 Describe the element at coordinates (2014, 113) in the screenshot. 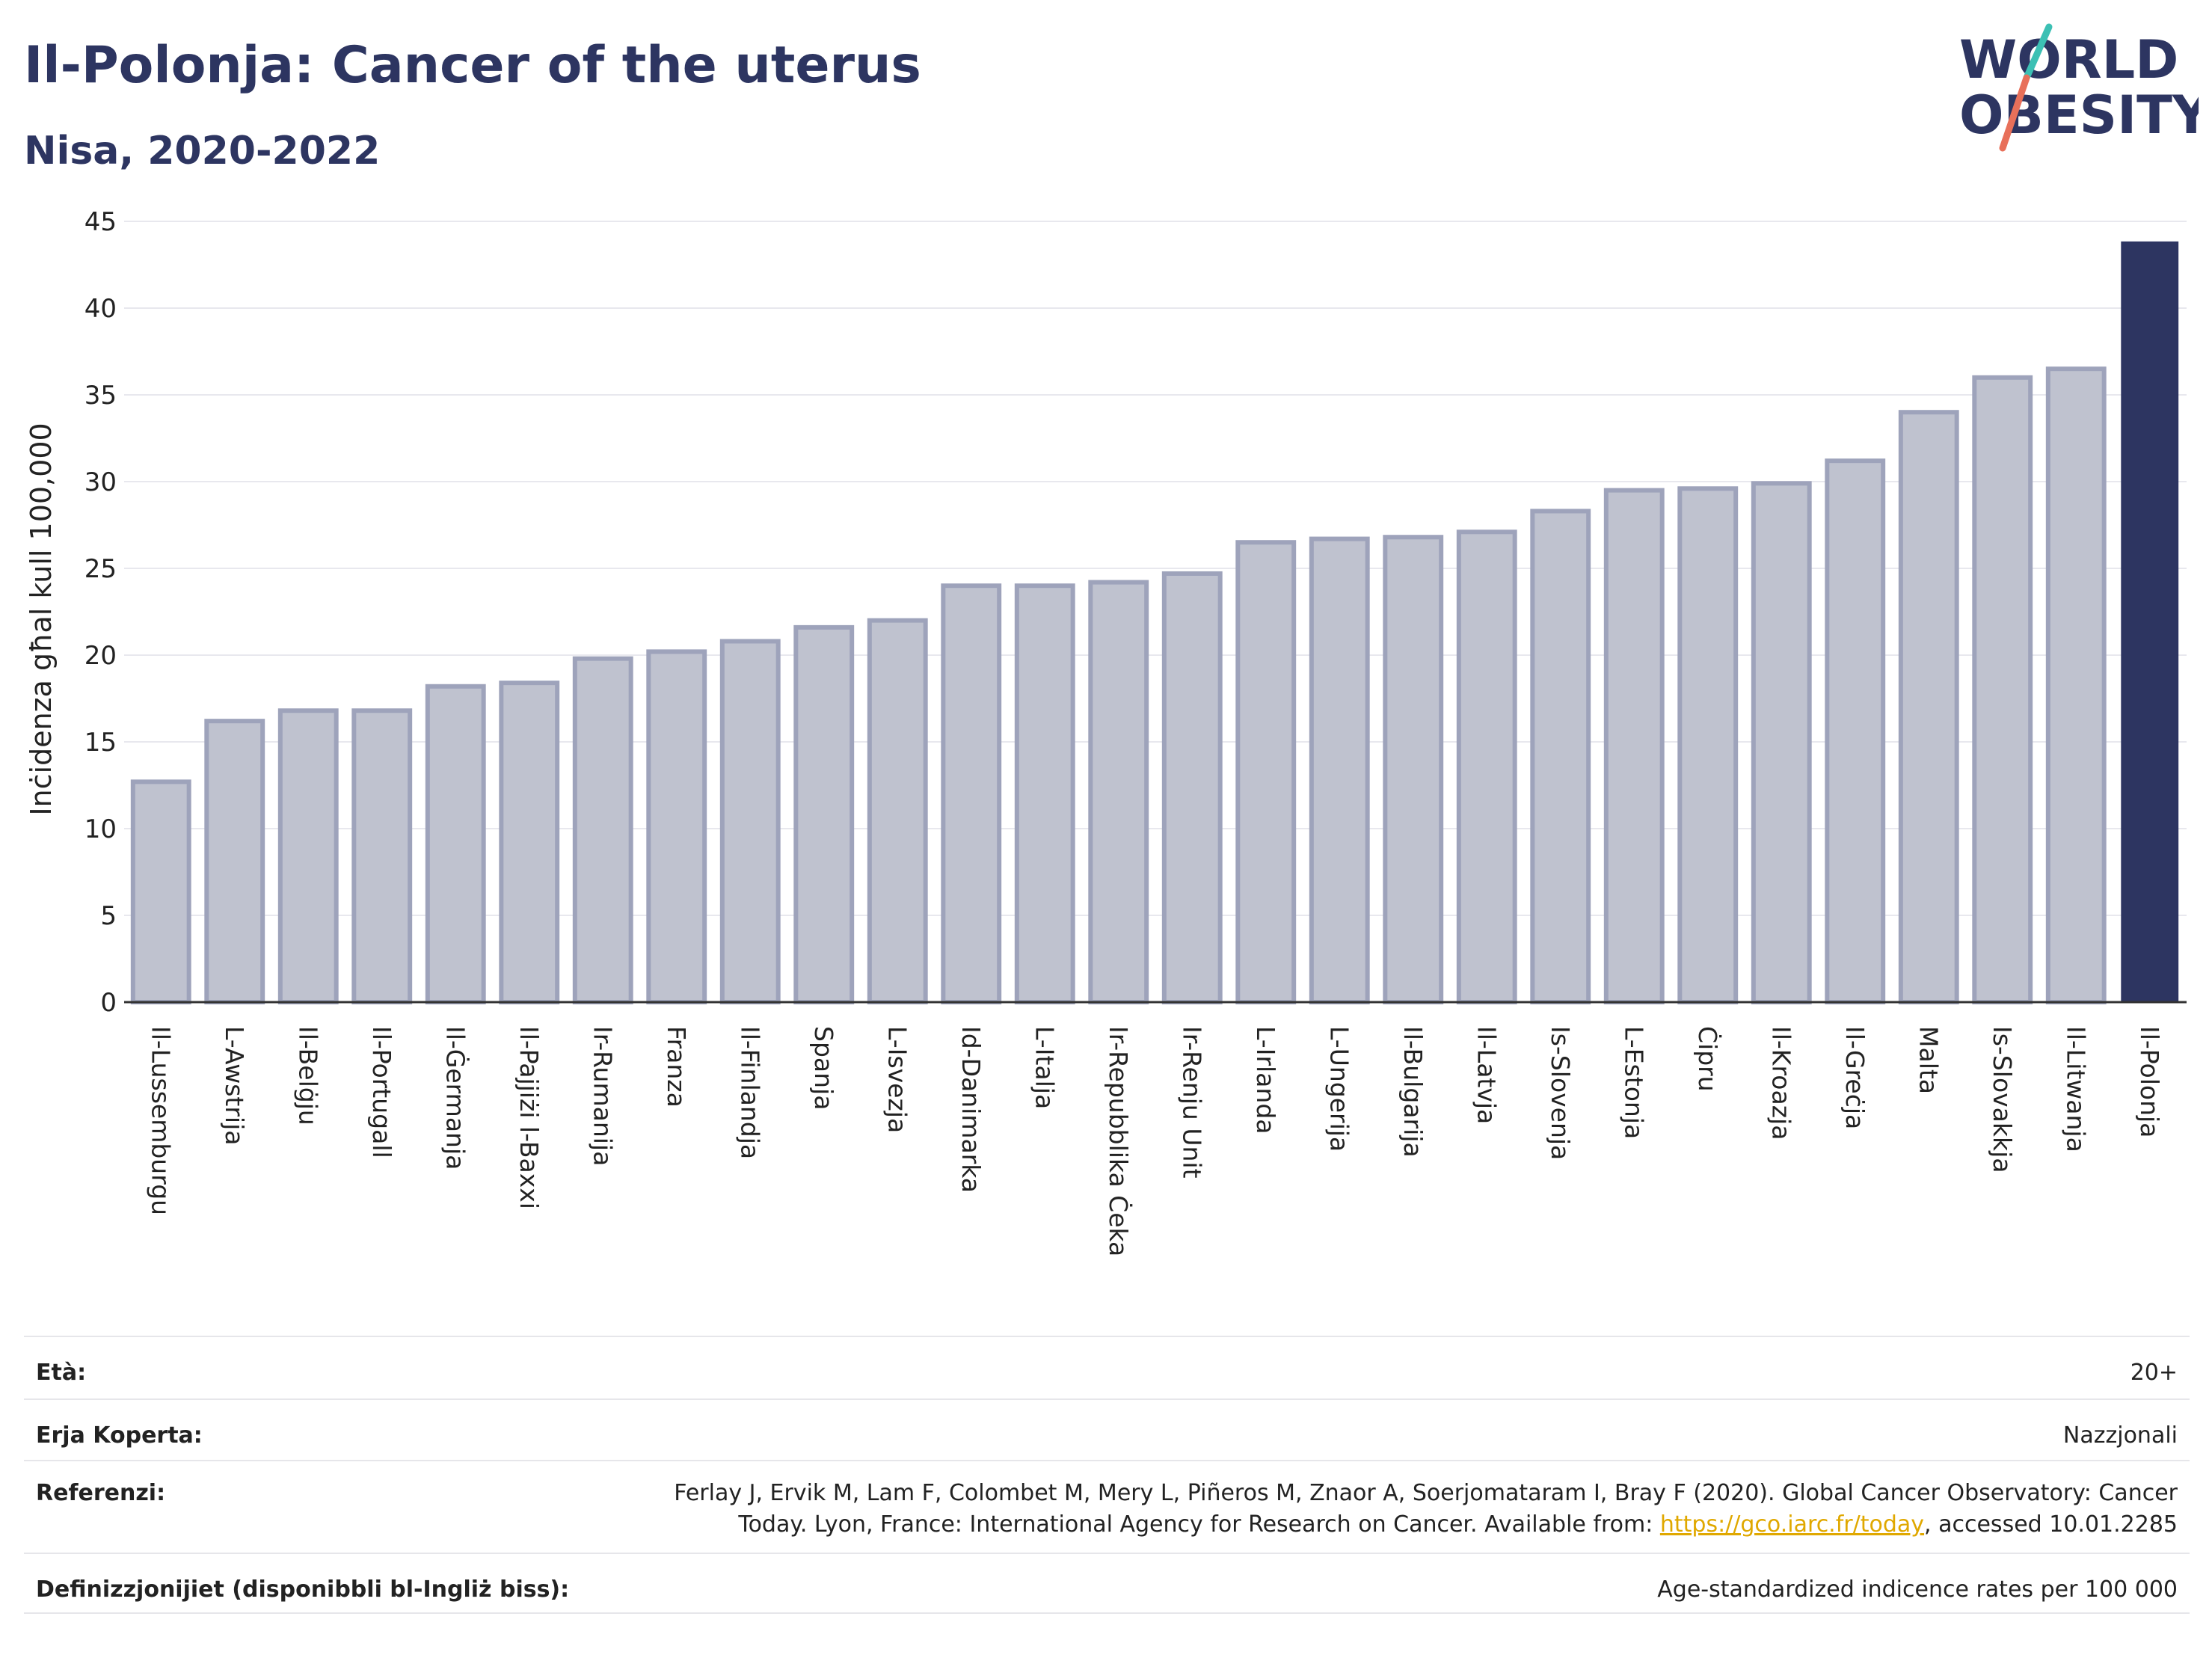

I see `logo-slash-coral` at that location.